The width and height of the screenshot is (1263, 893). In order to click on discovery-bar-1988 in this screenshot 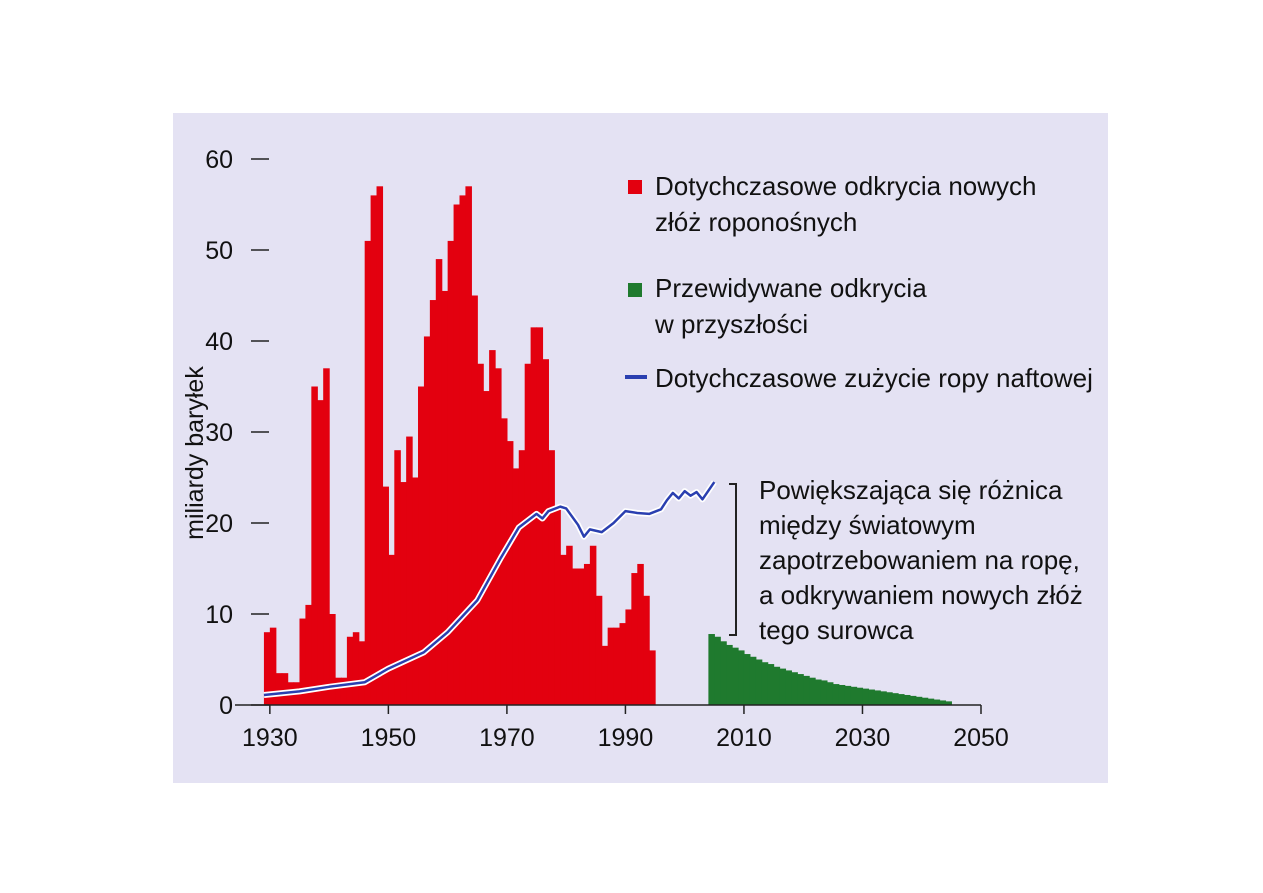, I will do `click(617, 666)`.